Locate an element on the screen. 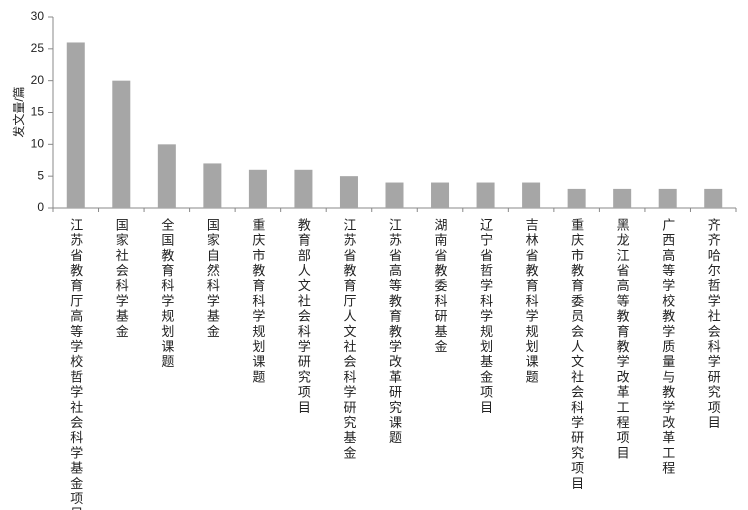 This screenshot has height=510, width=748. x-tick-label: 国家社会科学基金 is located at coordinates (121, 279).